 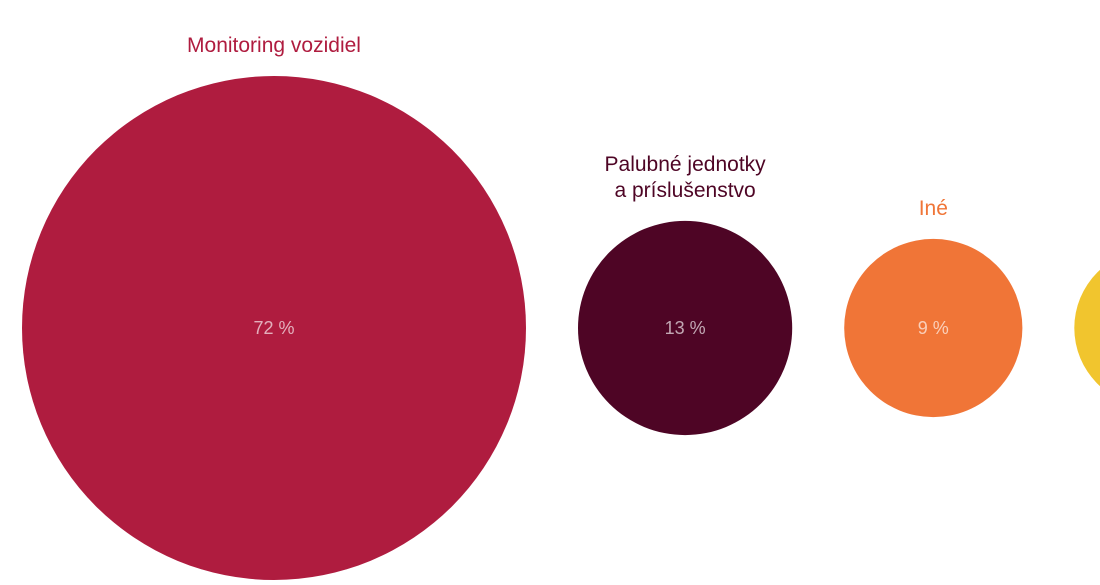 I want to click on bubble-group: 9 % Iné, so click(x=933, y=307).